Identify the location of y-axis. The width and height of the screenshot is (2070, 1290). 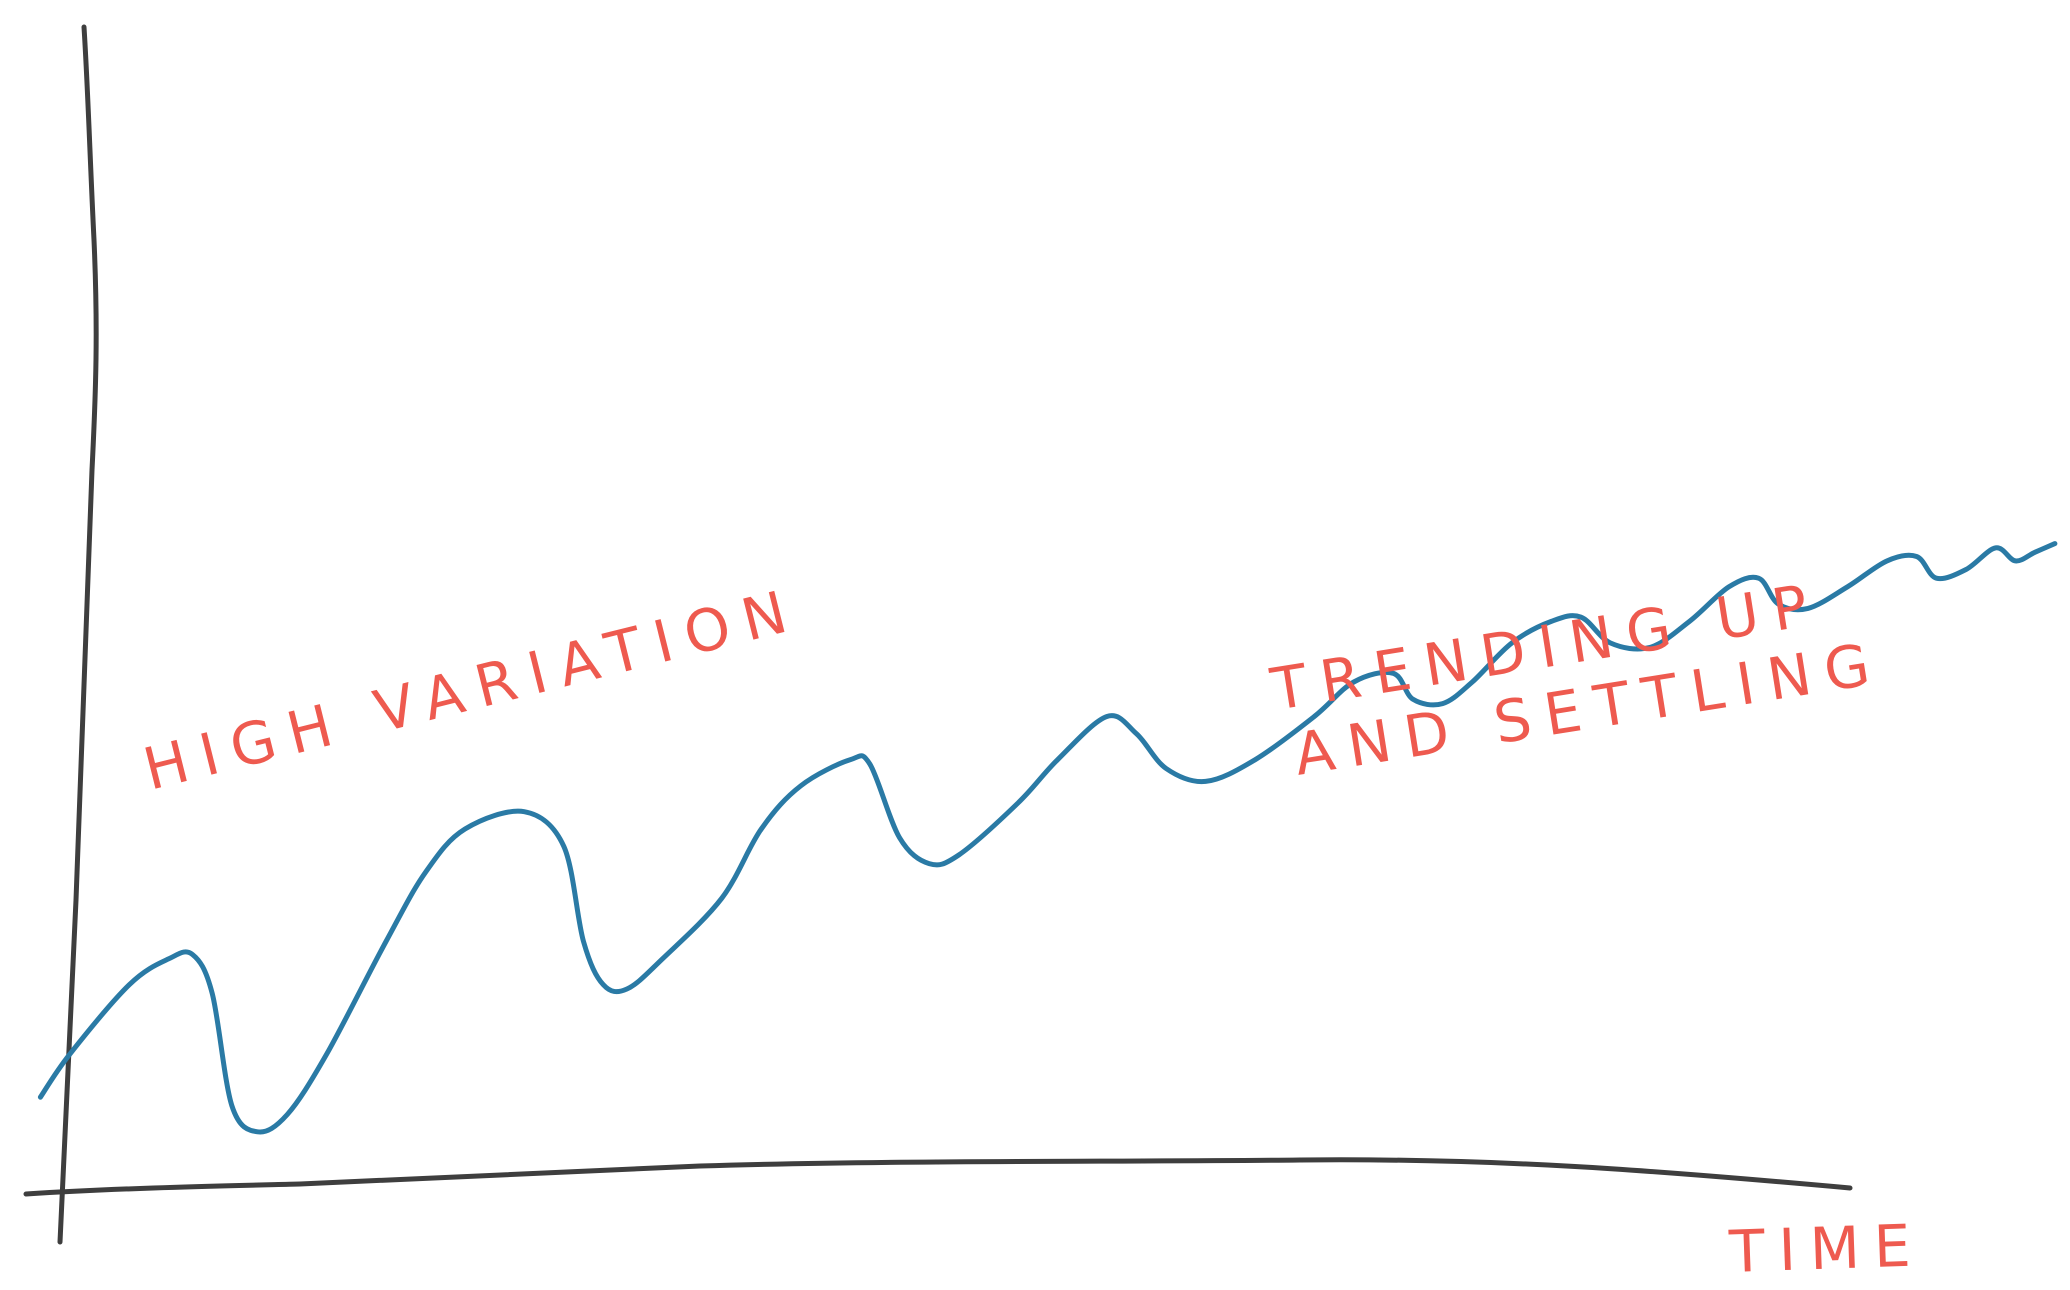
(78, 634).